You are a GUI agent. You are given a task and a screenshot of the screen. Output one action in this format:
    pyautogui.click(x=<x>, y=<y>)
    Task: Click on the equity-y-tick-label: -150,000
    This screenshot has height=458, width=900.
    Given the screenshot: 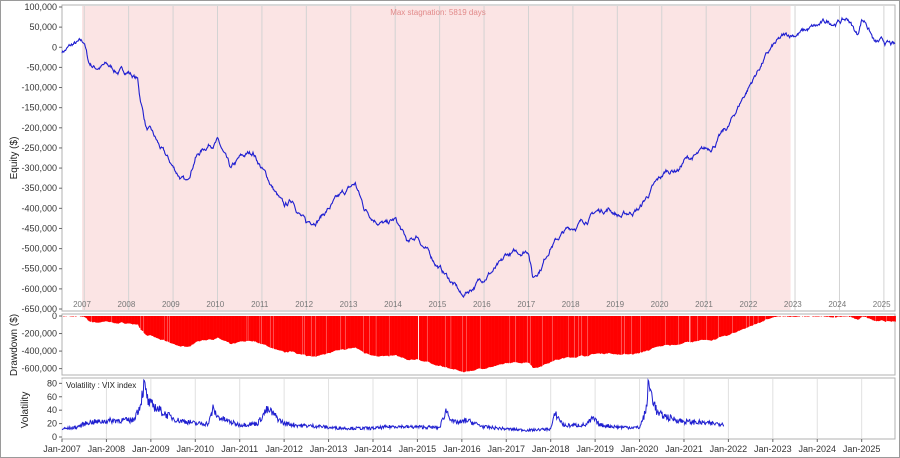 What is the action you would take?
    pyautogui.click(x=39, y=108)
    